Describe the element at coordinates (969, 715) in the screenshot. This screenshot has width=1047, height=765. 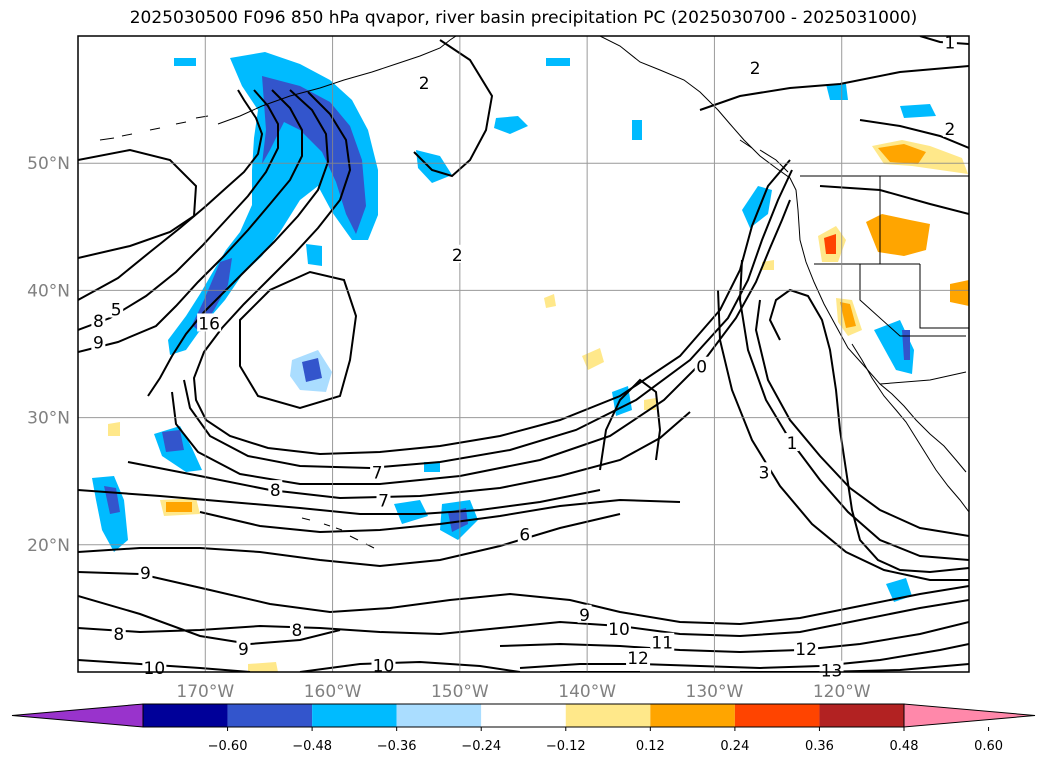
I see `colorbar-extend-high` at that location.